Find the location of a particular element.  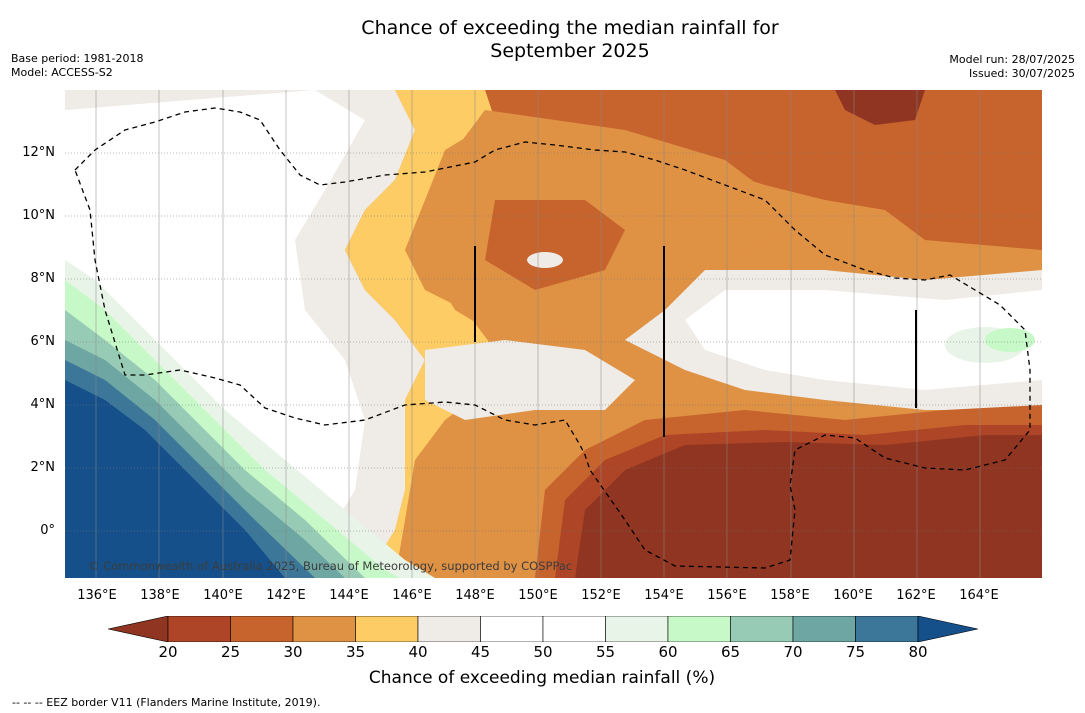

region-below-20-south is located at coordinates (808, 506).